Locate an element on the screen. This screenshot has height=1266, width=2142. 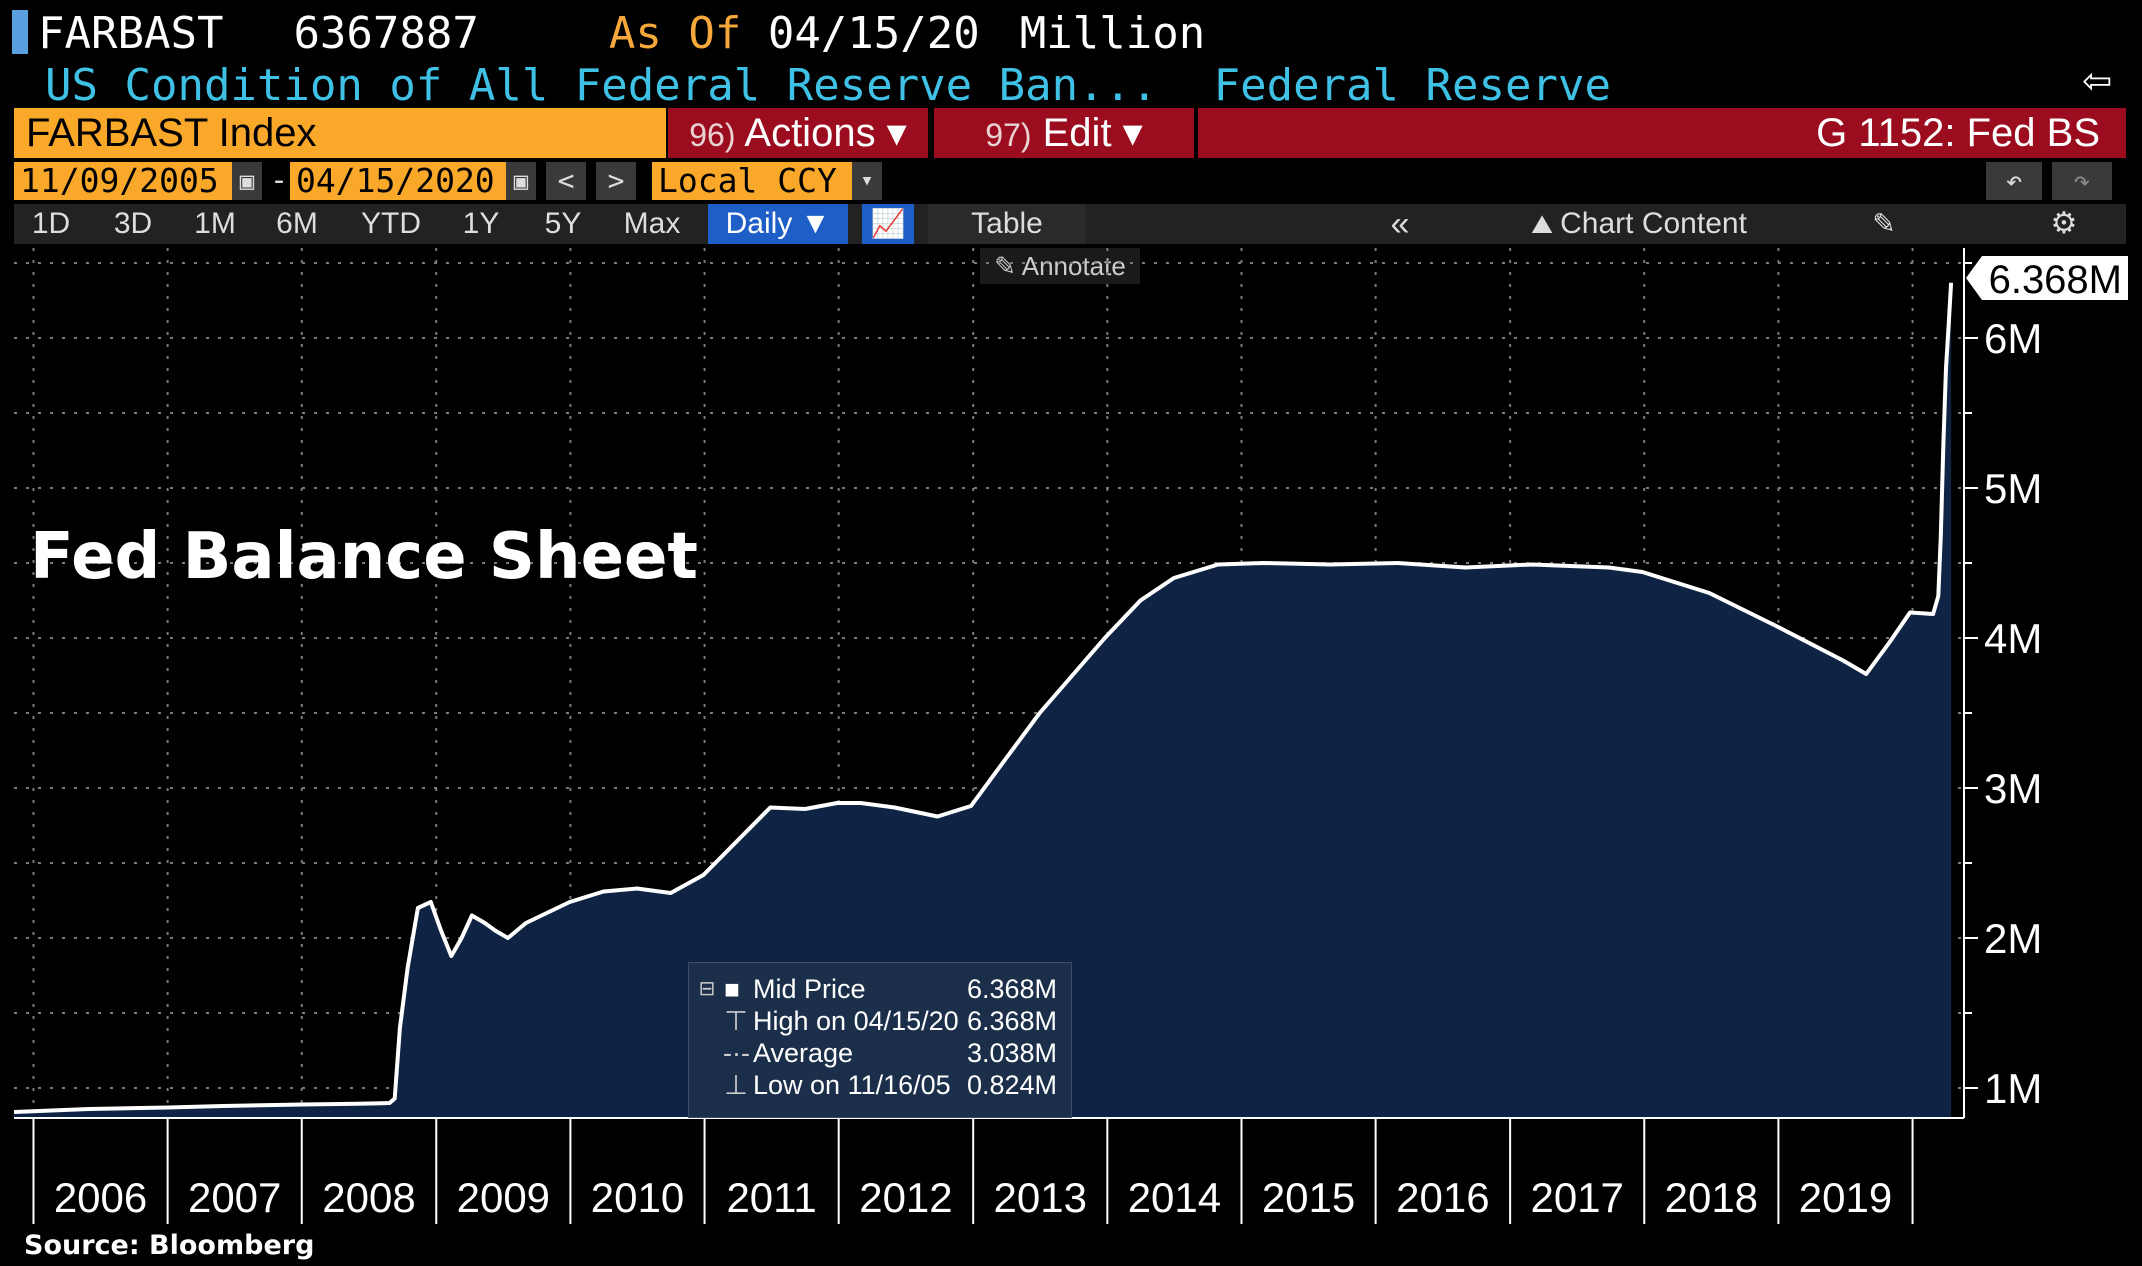
export-icon: ⇦ is located at coordinates (2097, 81).